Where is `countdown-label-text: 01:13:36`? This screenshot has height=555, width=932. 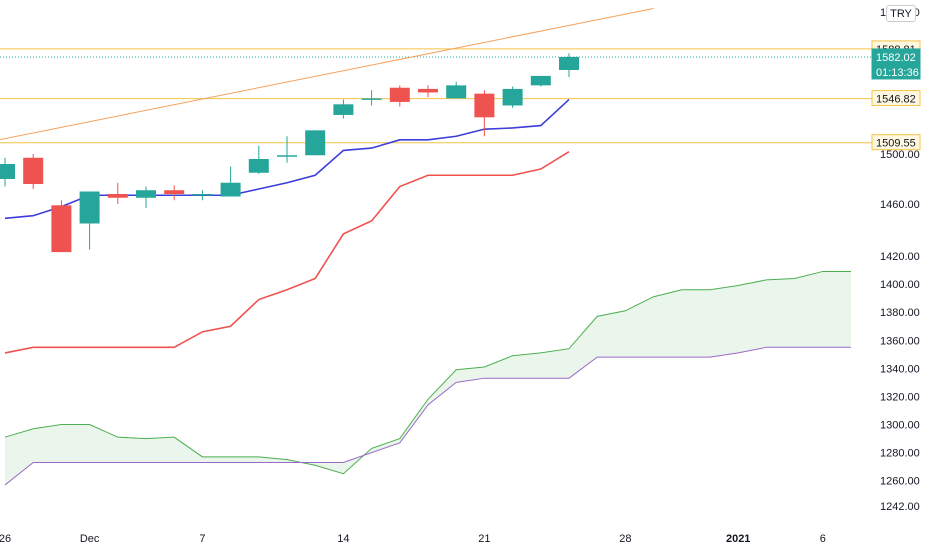 countdown-label-text: 01:13:36 is located at coordinates (897, 73).